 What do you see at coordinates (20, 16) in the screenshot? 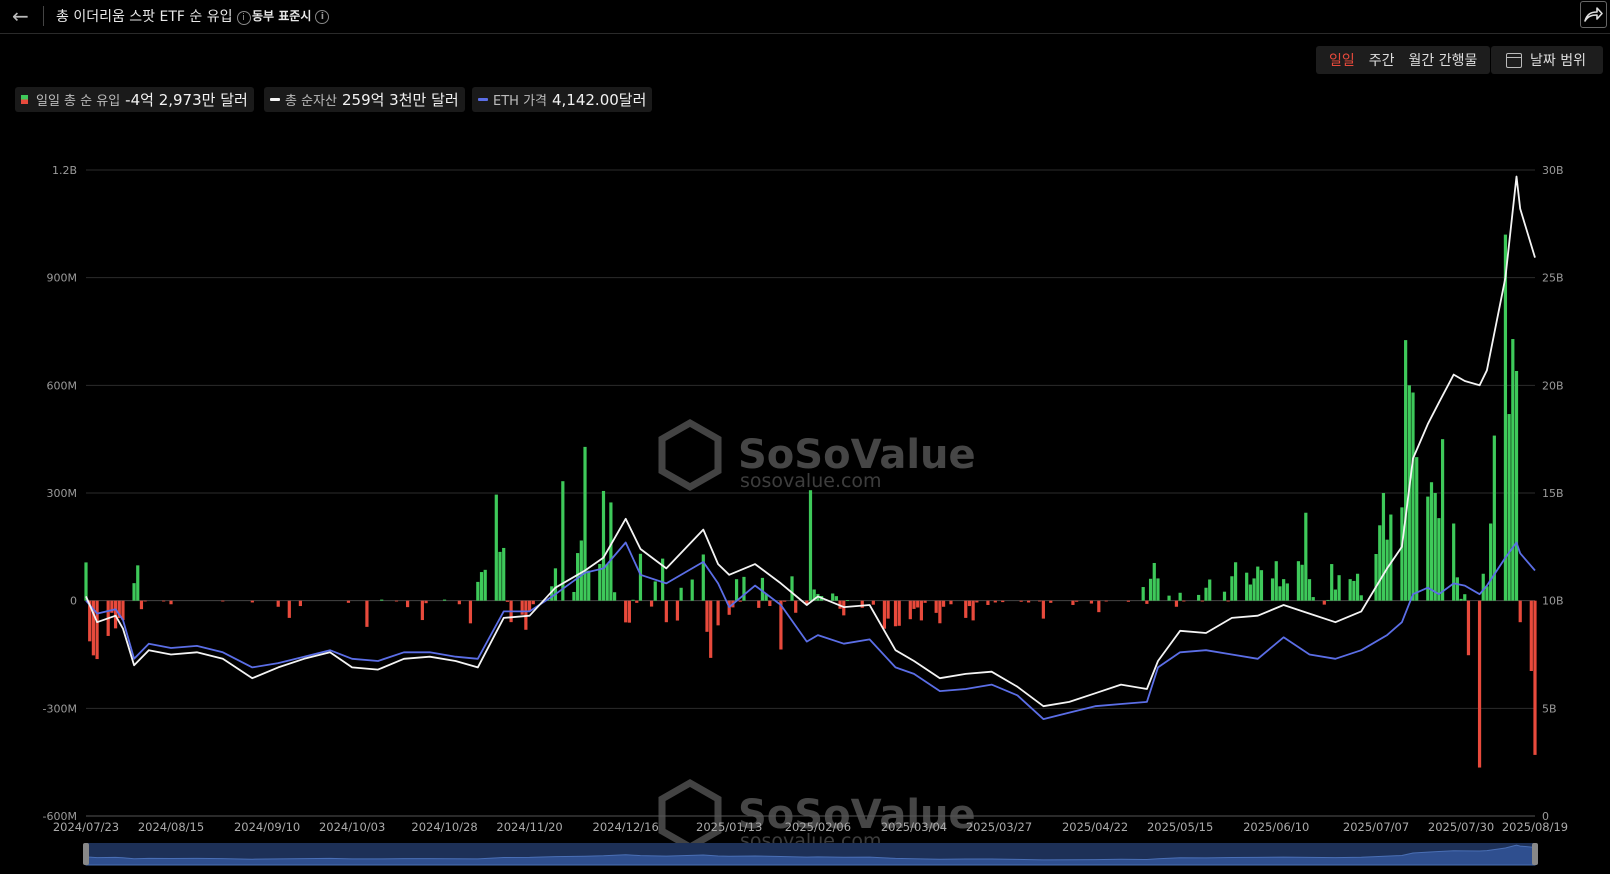
I see `back-arrow-icon: ←` at bounding box center [20, 16].